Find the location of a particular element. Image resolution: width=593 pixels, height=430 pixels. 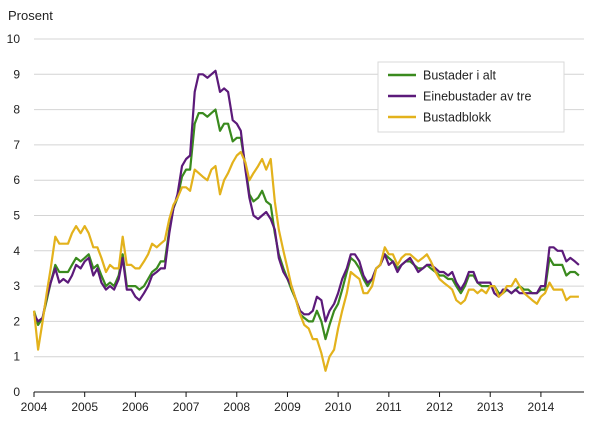

x-tick-label: 2014 is located at coordinates (541, 407).